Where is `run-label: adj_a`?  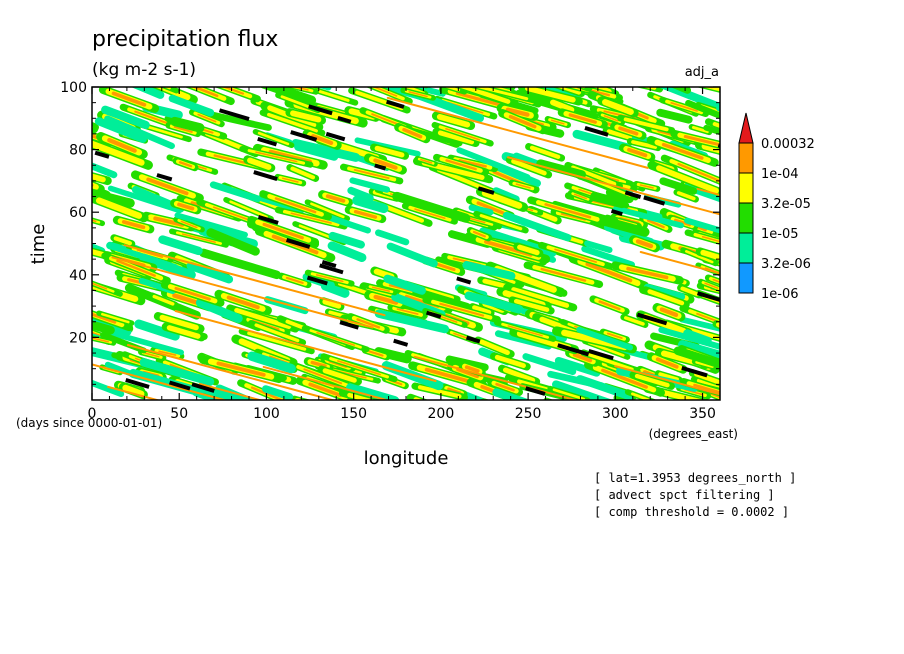 run-label: adj_a is located at coordinates (702, 72).